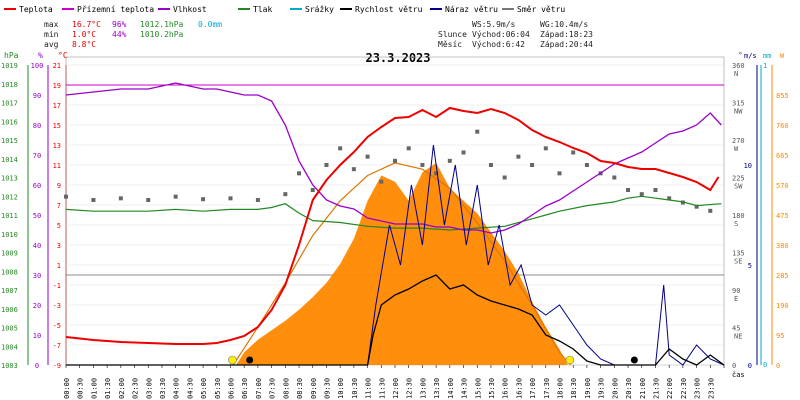 This screenshot has height=400, width=800. Describe the element at coordinates (738, 66) in the screenshot. I see `dir-tick: 360` at that location.